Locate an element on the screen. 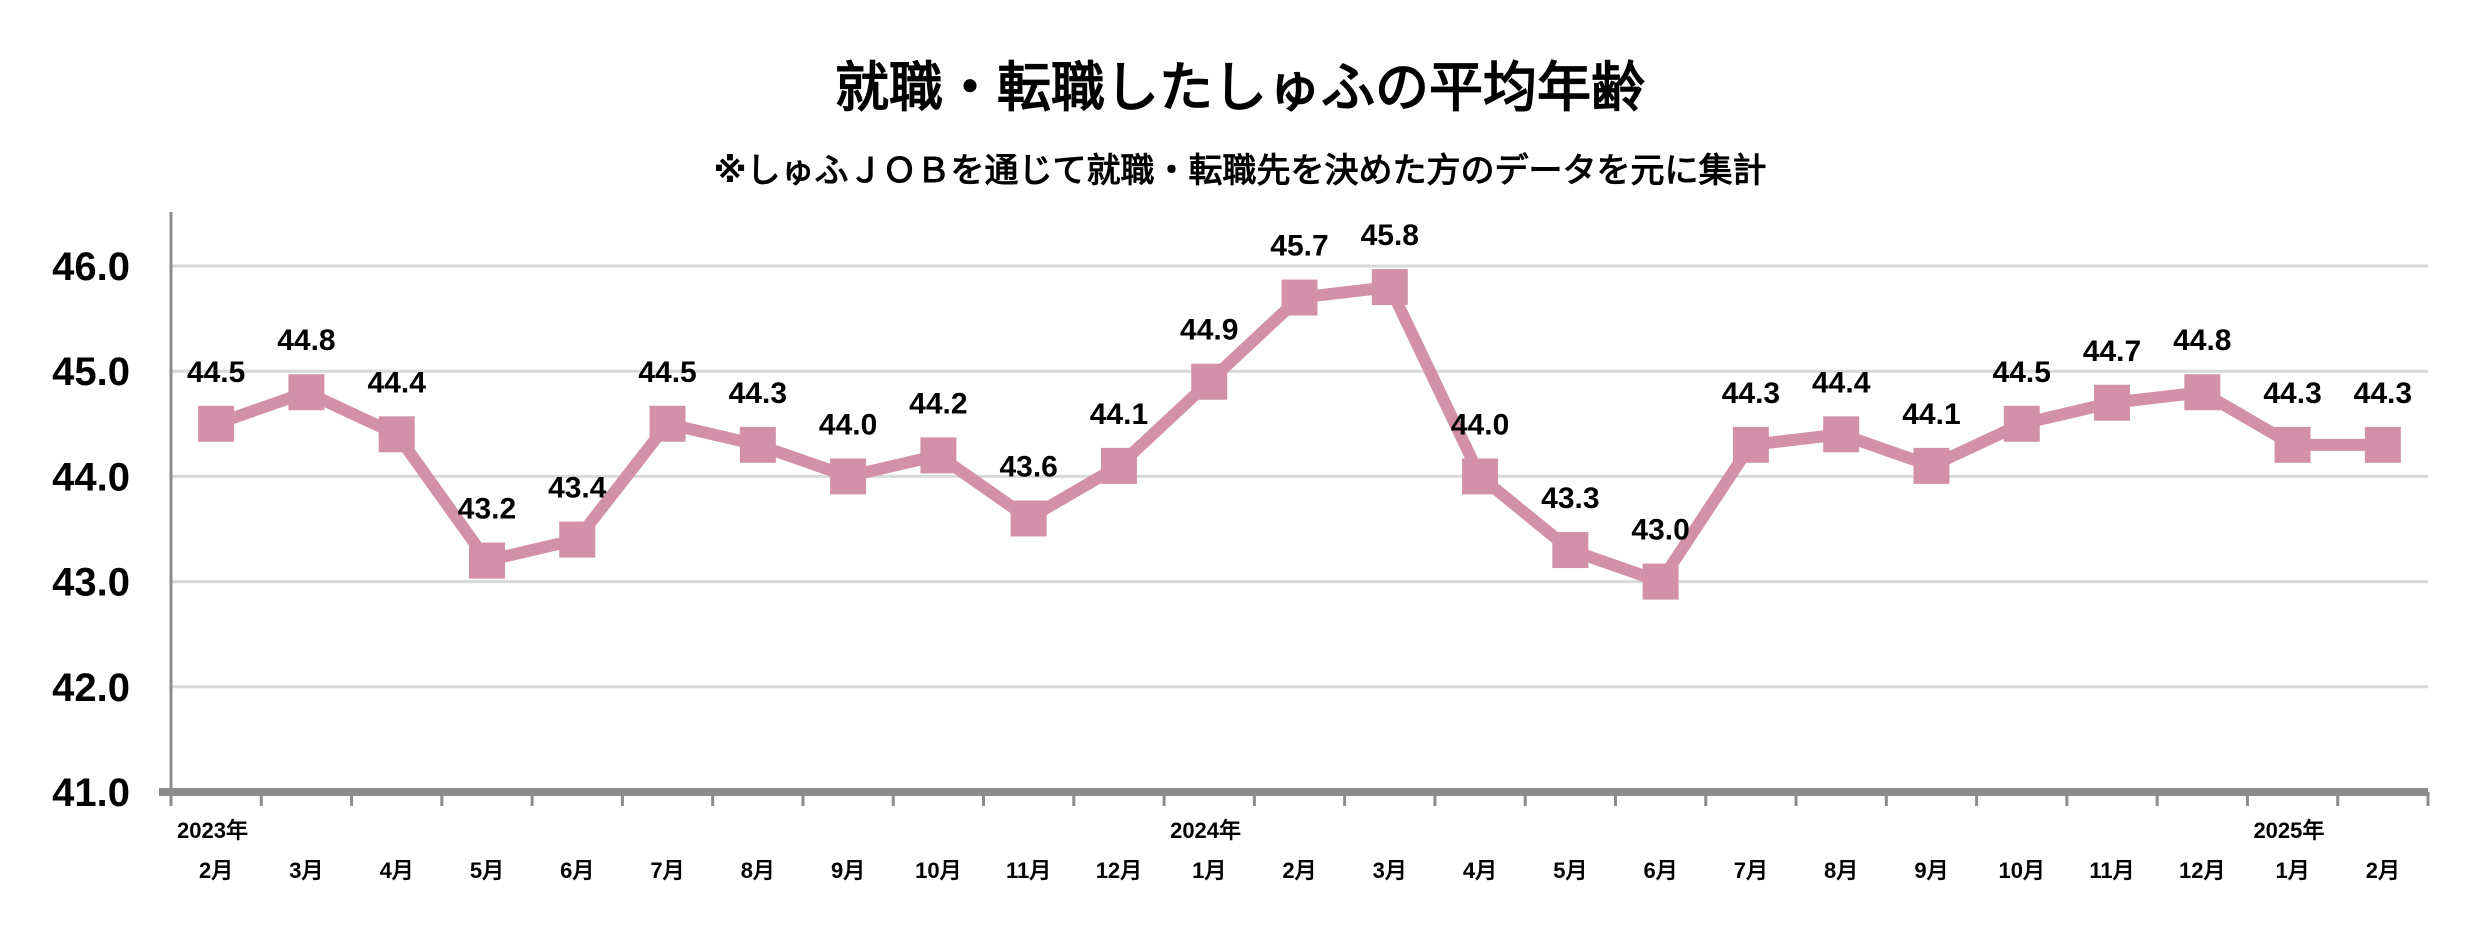 The width and height of the screenshot is (2479, 937). data-label: 43.3 is located at coordinates (1570, 498).